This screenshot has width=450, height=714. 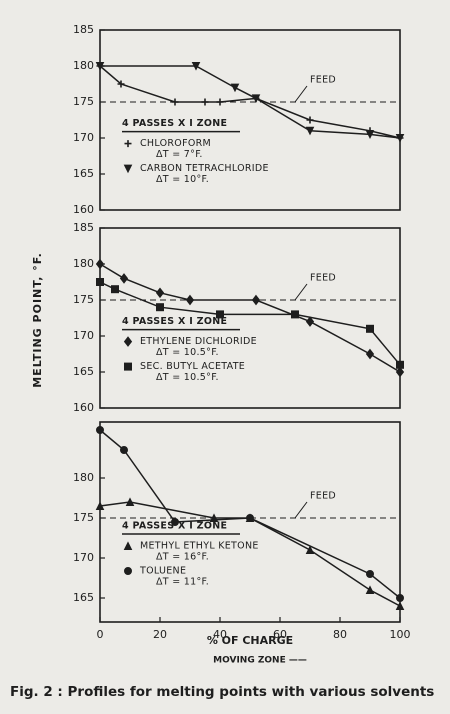 I want to click on x-tick-label: 100, so click(x=400, y=634).